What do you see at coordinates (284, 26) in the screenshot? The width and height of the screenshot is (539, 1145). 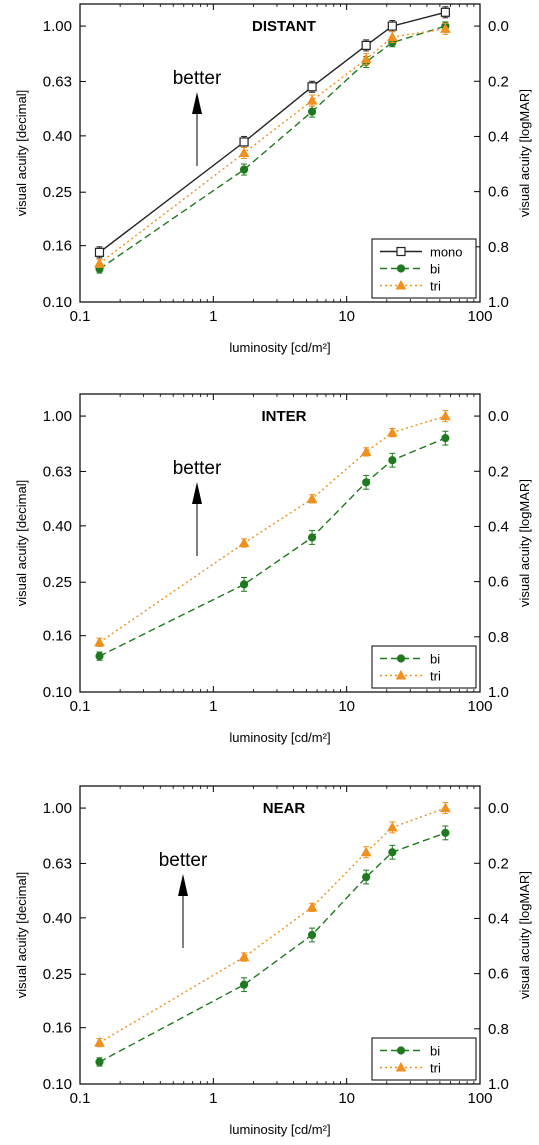 I see `panel-title: DISTANT` at bounding box center [284, 26].